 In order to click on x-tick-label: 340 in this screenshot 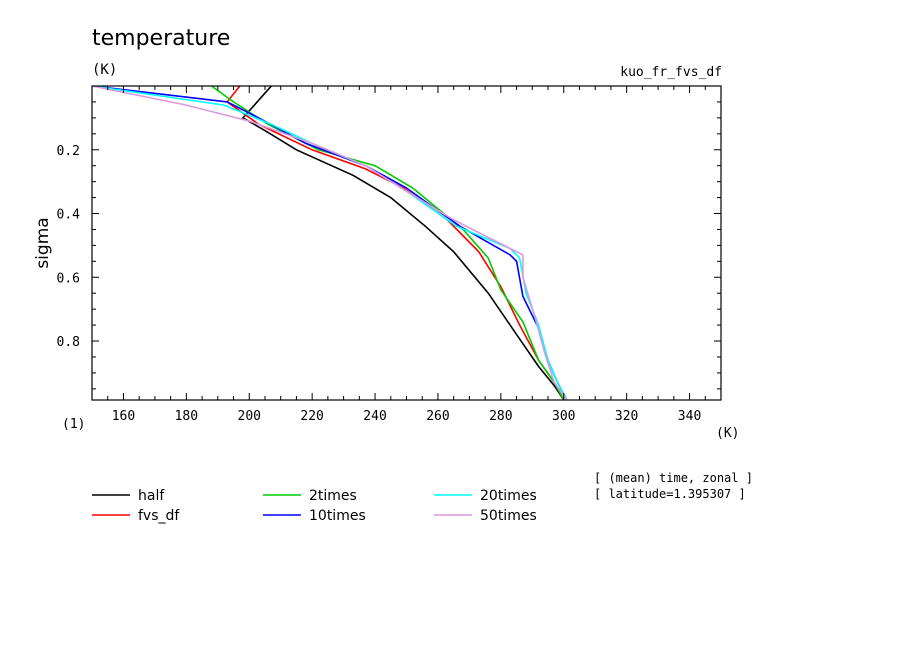, I will do `click(689, 416)`.